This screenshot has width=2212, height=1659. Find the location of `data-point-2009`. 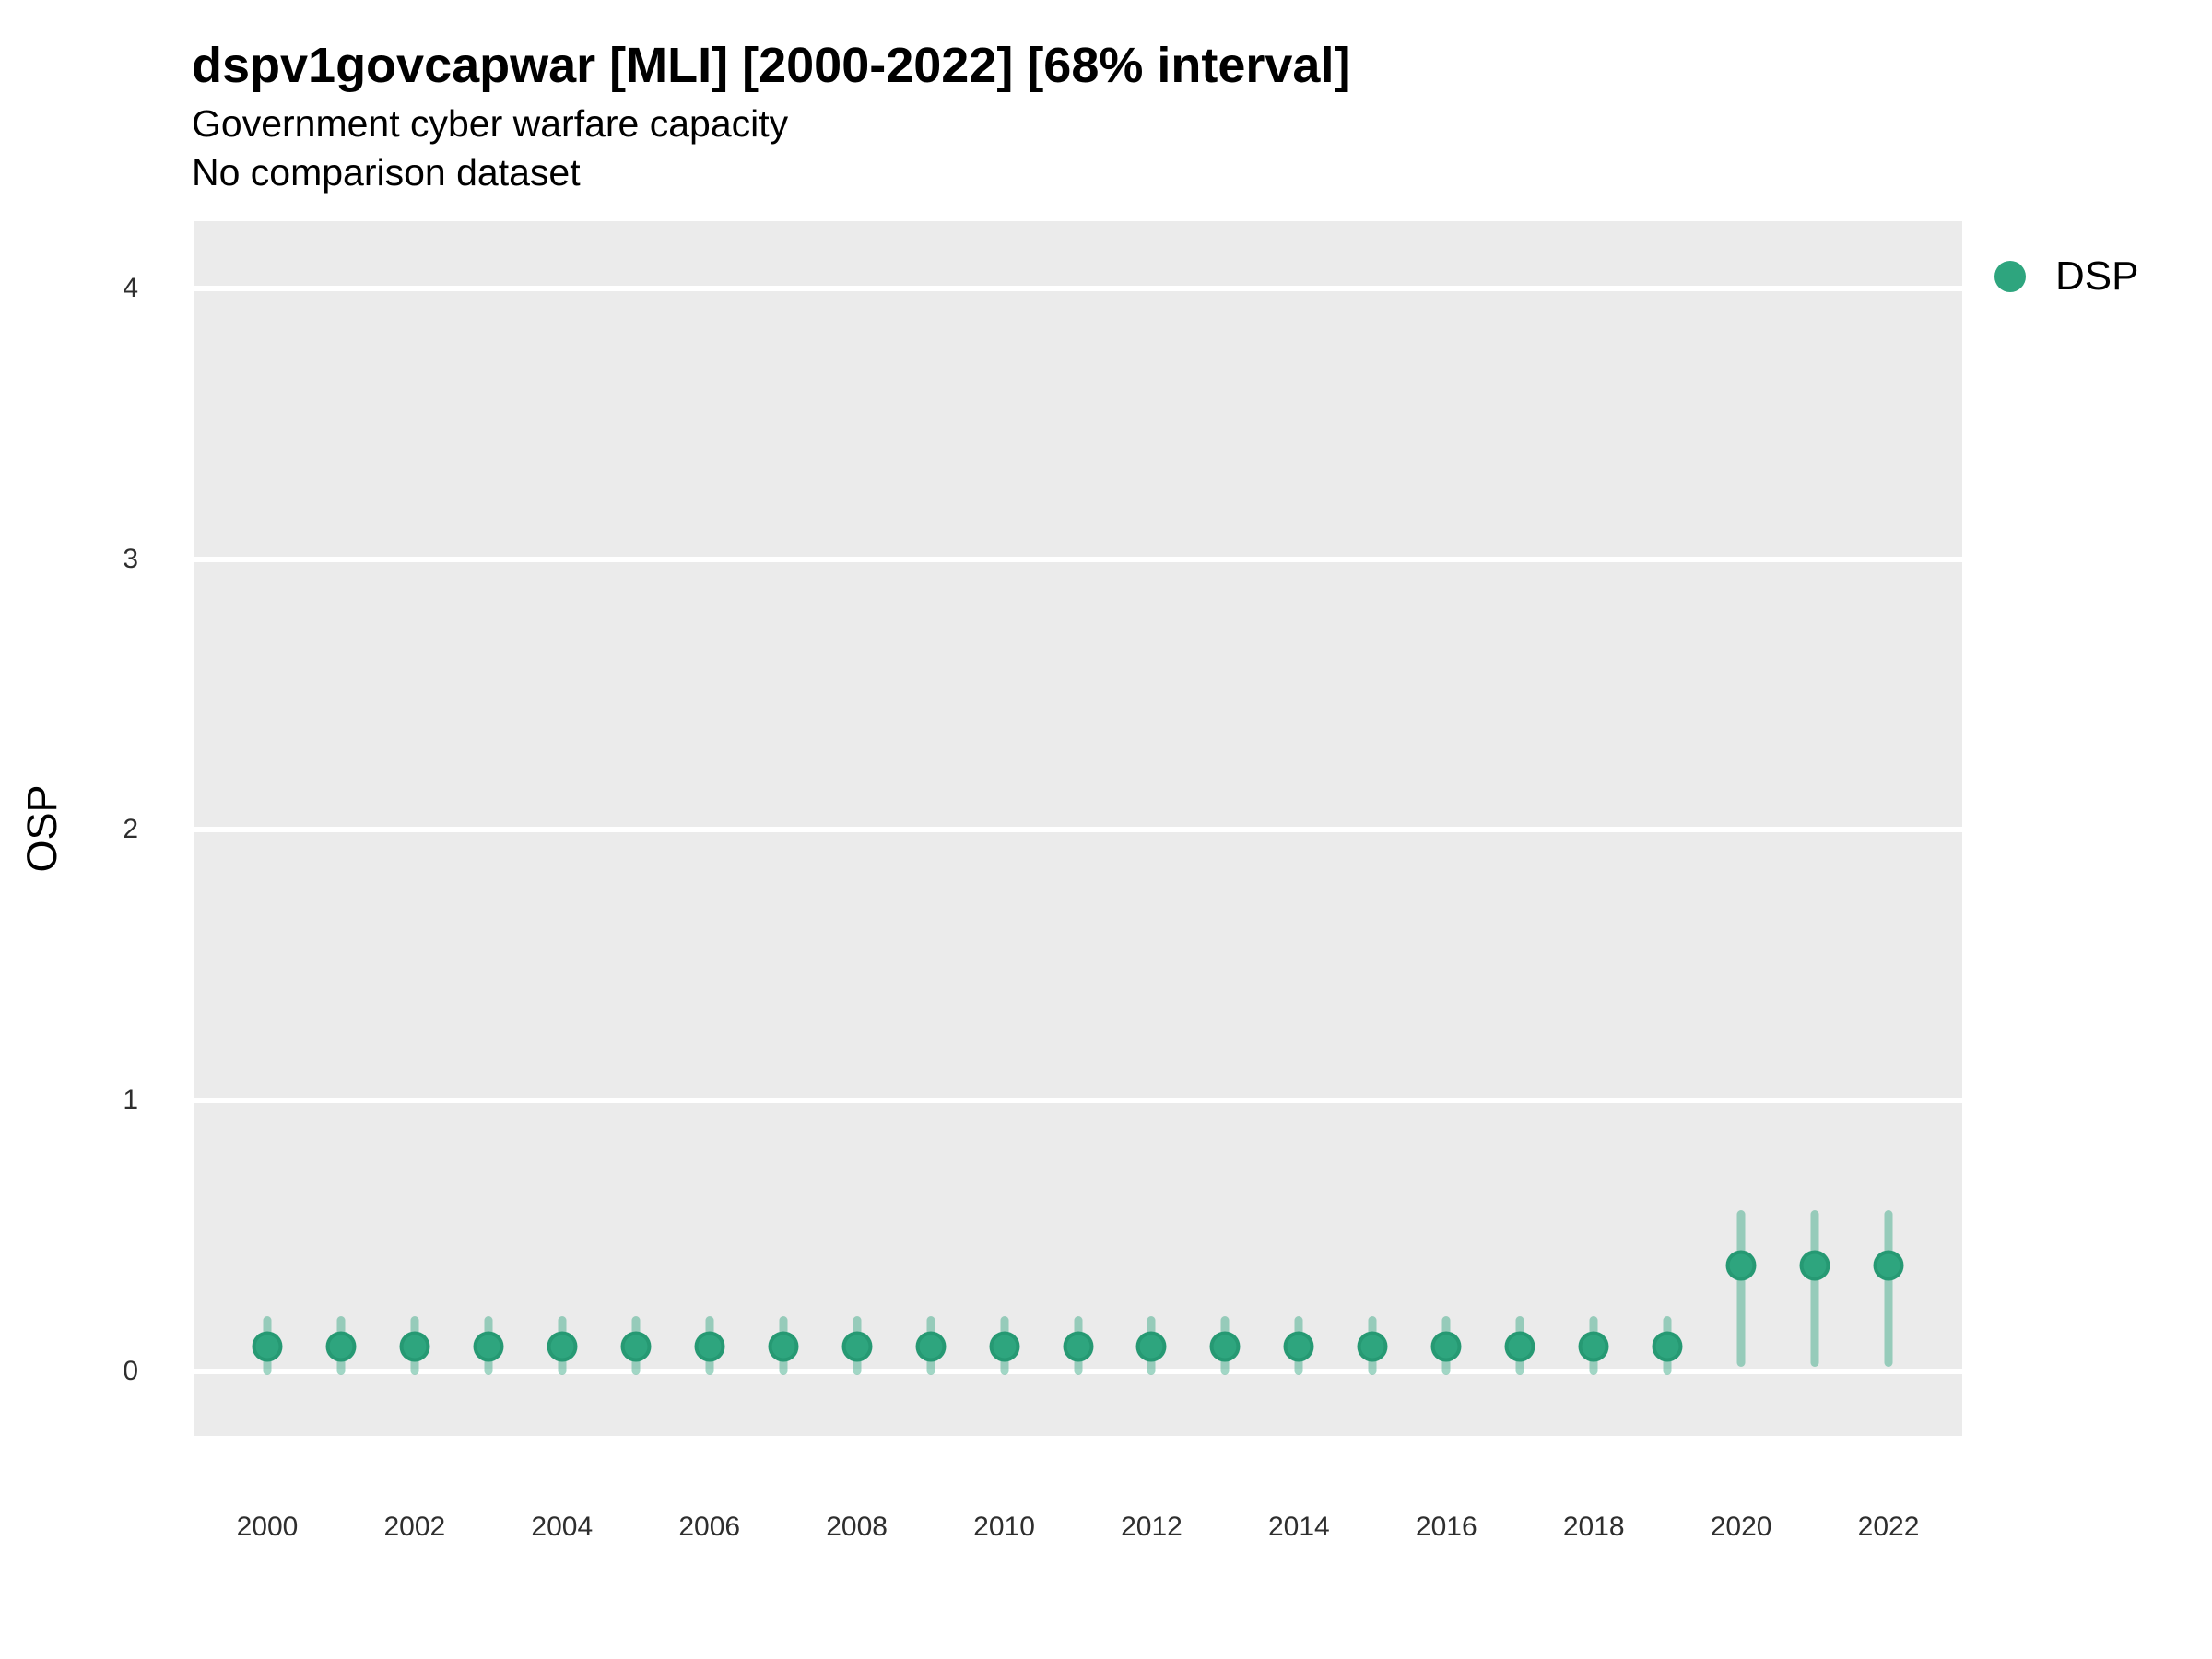

data-point-2009 is located at coordinates (931, 1346).